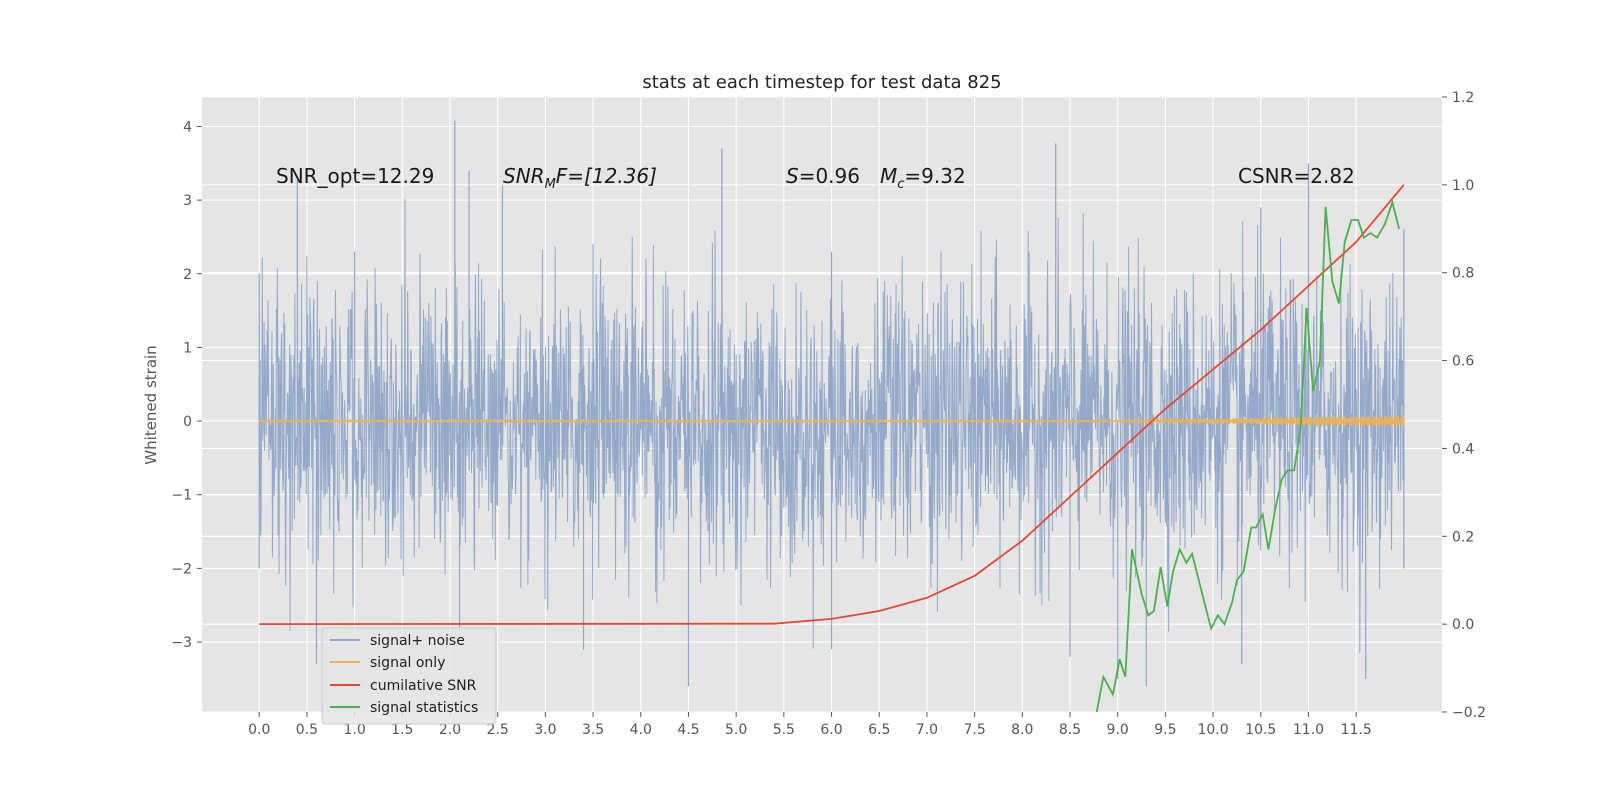 This screenshot has height=800, width=1600. What do you see at coordinates (423, 686) in the screenshot?
I see `legend-label-cumilative-snr: cumilative SNR` at bounding box center [423, 686].